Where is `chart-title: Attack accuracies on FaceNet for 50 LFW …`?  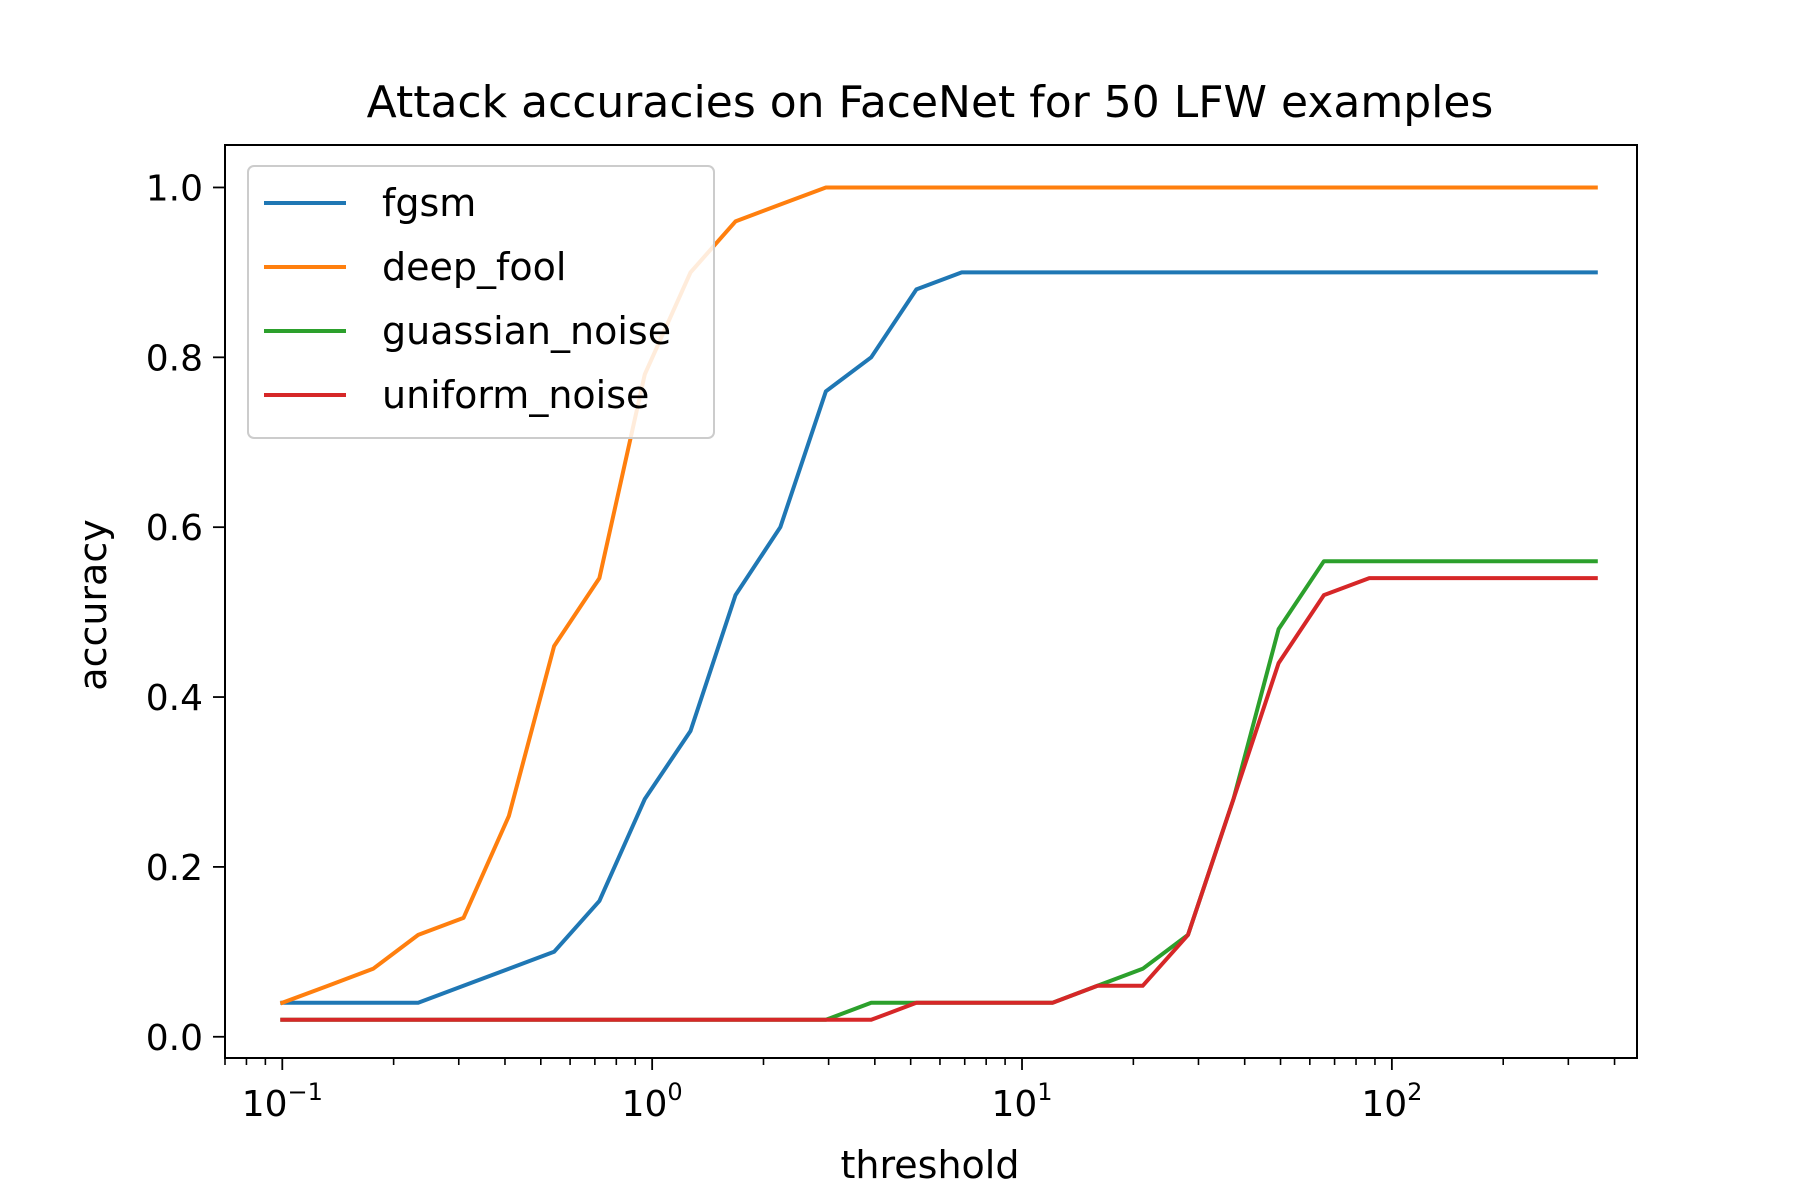
chart-title: Attack accuracies on FaceNet for 50 LFW … is located at coordinates (930, 102).